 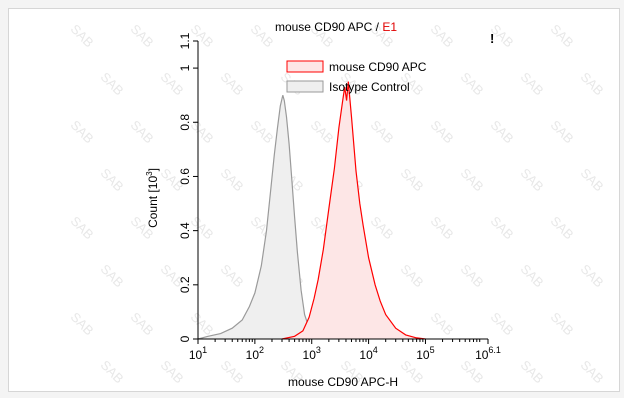 I want to click on x-tick-label: 10³, so click(x=312, y=353).